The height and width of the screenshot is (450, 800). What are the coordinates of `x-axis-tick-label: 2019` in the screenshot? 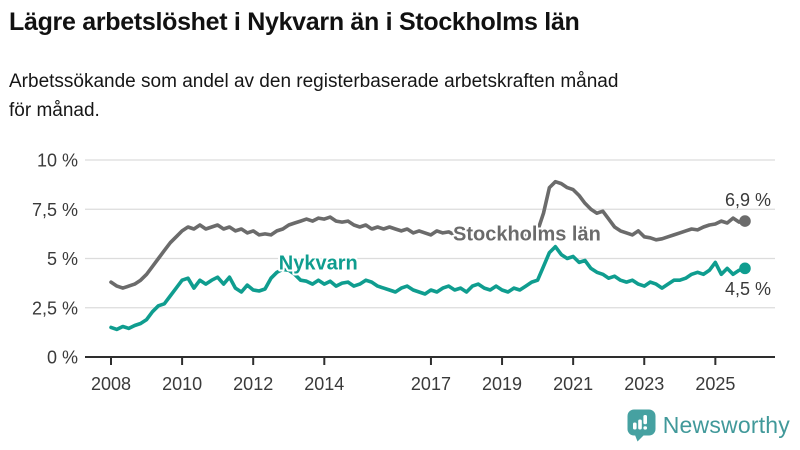 It's located at (502, 384).